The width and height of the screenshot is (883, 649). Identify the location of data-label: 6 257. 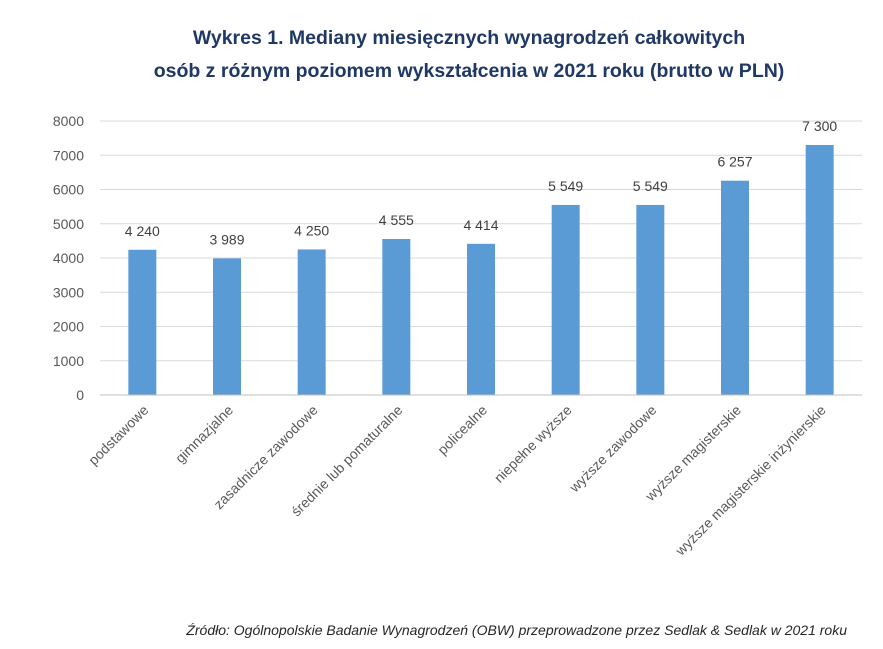
(734, 162).